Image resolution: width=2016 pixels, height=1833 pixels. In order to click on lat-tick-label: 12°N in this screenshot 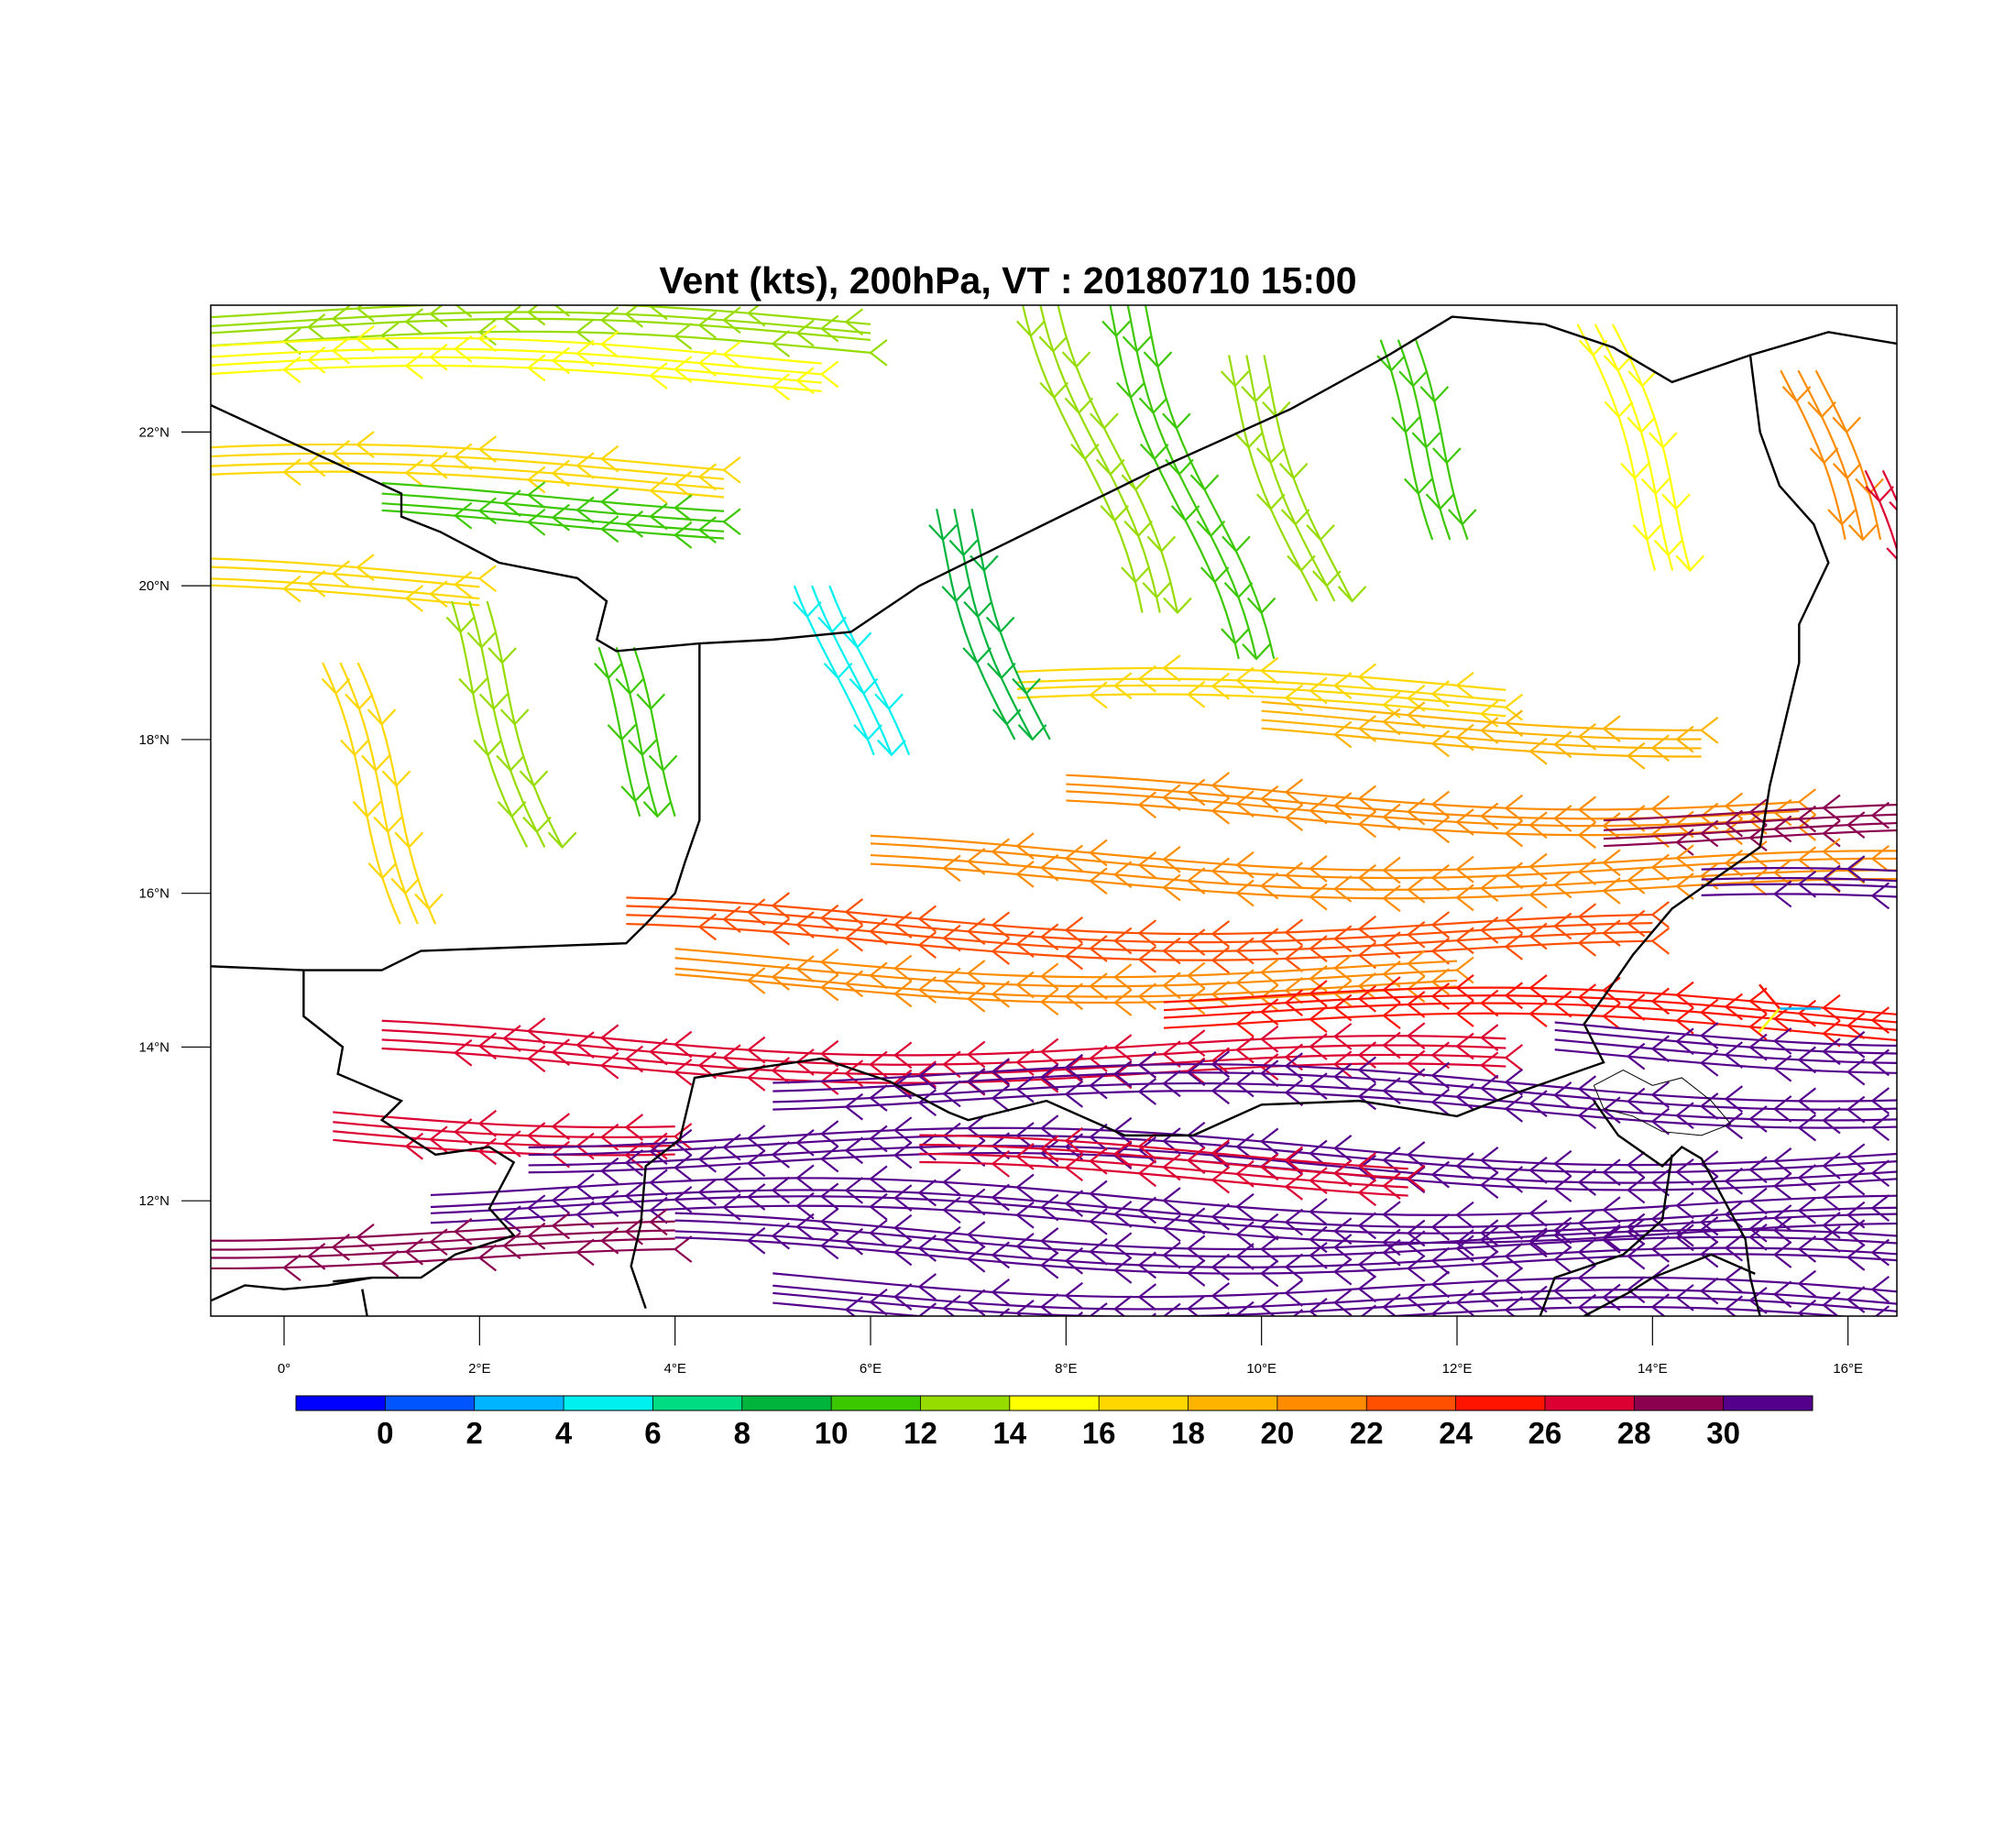, I will do `click(154, 1201)`.